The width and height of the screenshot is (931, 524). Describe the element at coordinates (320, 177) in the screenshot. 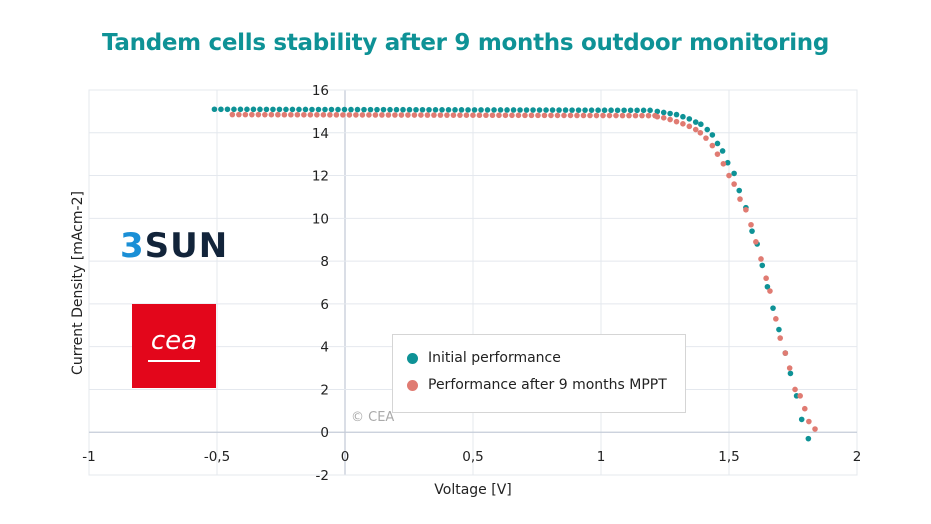

I see `y-tick-label: 12` at that location.